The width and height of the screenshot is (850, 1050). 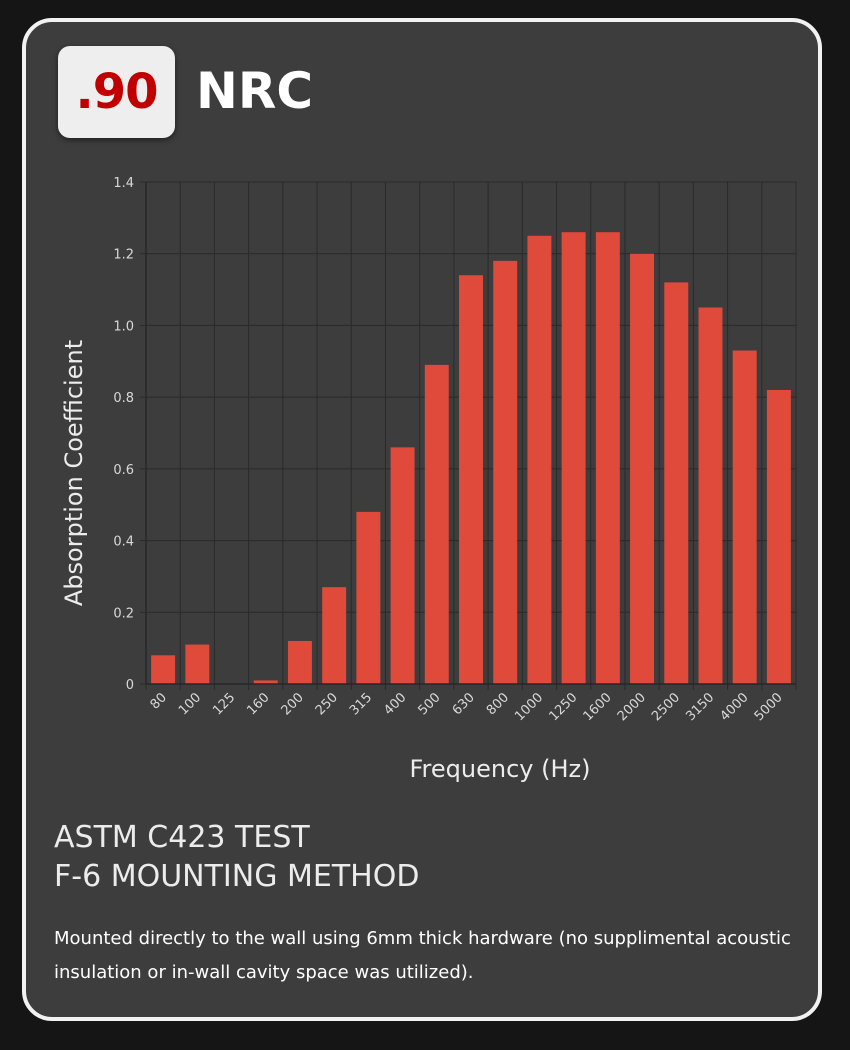 What do you see at coordinates (123, 542) in the screenshot?
I see `y-tick-label: 0.4` at bounding box center [123, 542].